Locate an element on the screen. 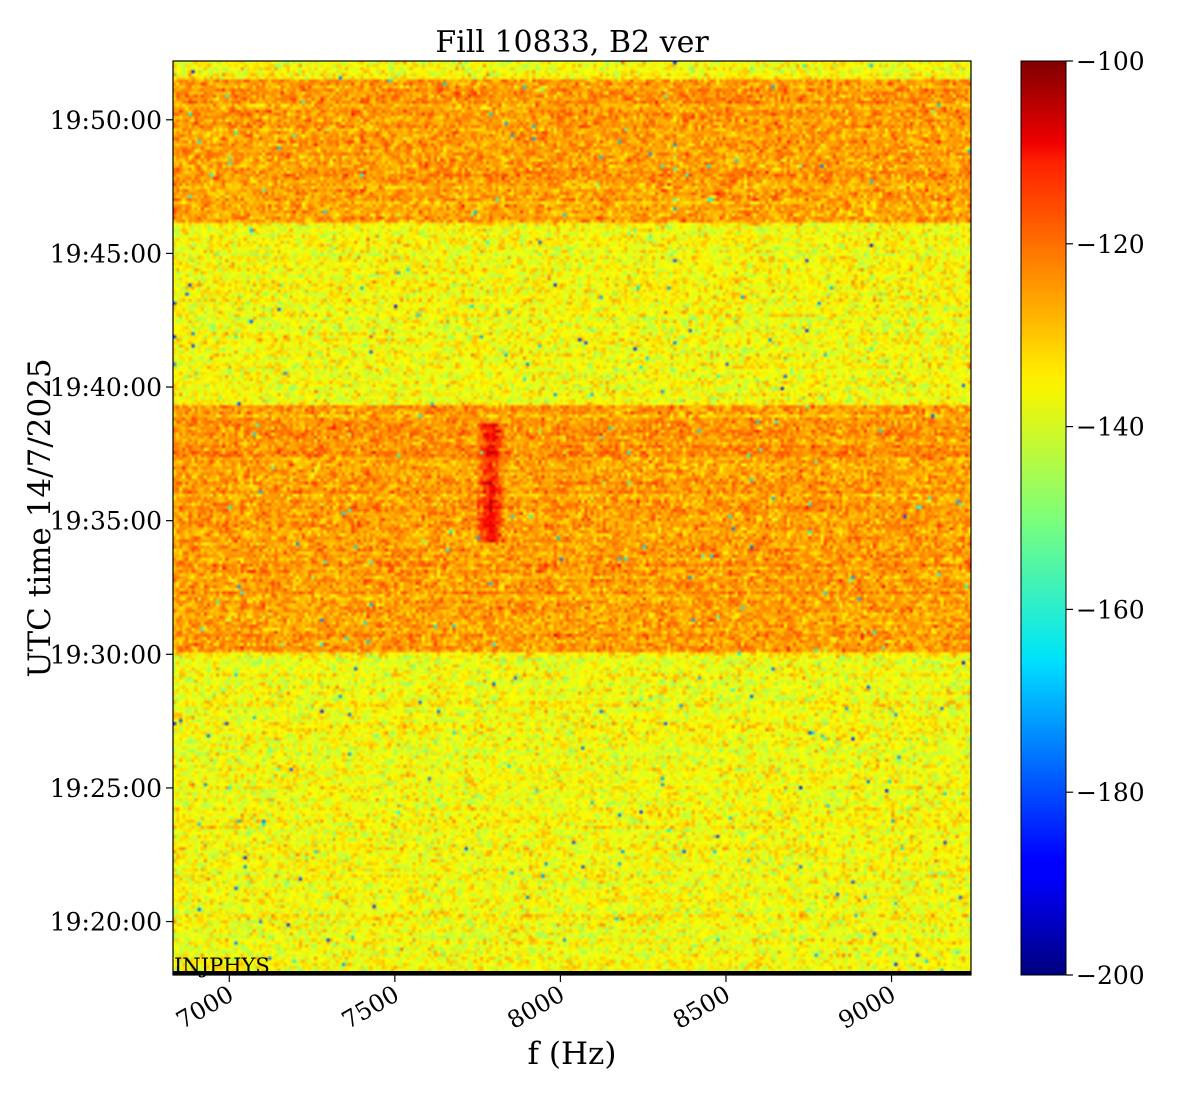 This screenshot has height=1100, width=1200. chart-title: Fill 10833, B2 ver is located at coordinates (572, 42).